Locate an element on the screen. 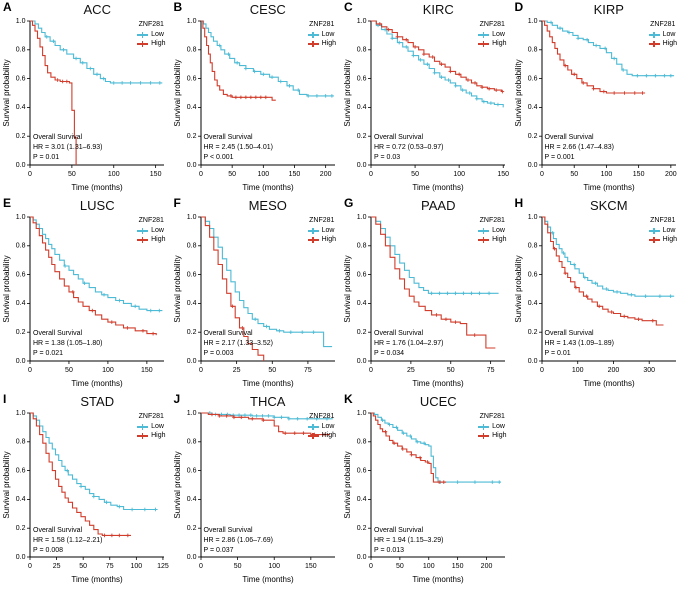 The height and width of the screenshot is (589, 682). legend-label-high: High is located at coordinates (328, 239).